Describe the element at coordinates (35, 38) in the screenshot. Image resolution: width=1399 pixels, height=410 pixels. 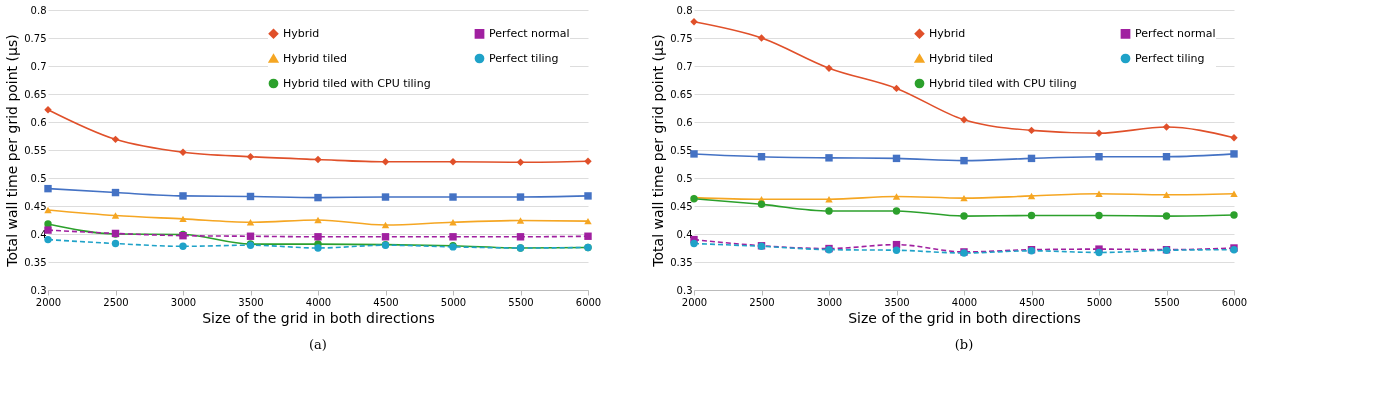
I see `y-tick-label: 0.75` at that location.